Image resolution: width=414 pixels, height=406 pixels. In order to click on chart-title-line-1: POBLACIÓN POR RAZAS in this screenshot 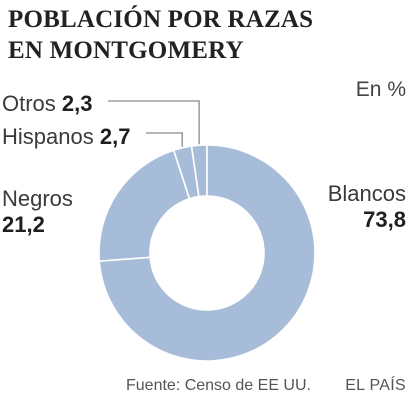, I will do `click(161, 19)`.